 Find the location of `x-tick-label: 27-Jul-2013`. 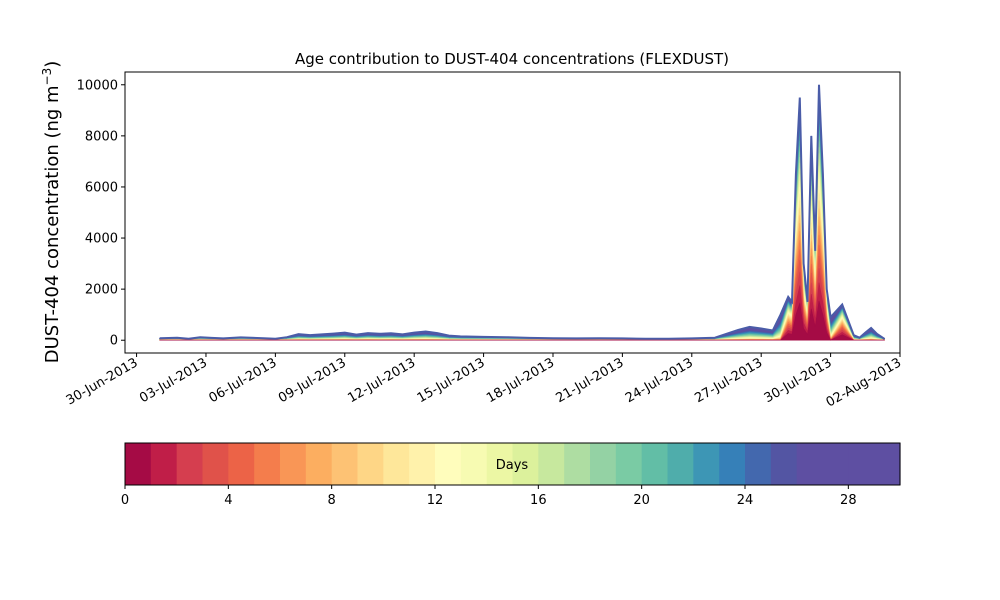

x-tick-label: 27-Jul-2013 is located at coordinates (728, 380).